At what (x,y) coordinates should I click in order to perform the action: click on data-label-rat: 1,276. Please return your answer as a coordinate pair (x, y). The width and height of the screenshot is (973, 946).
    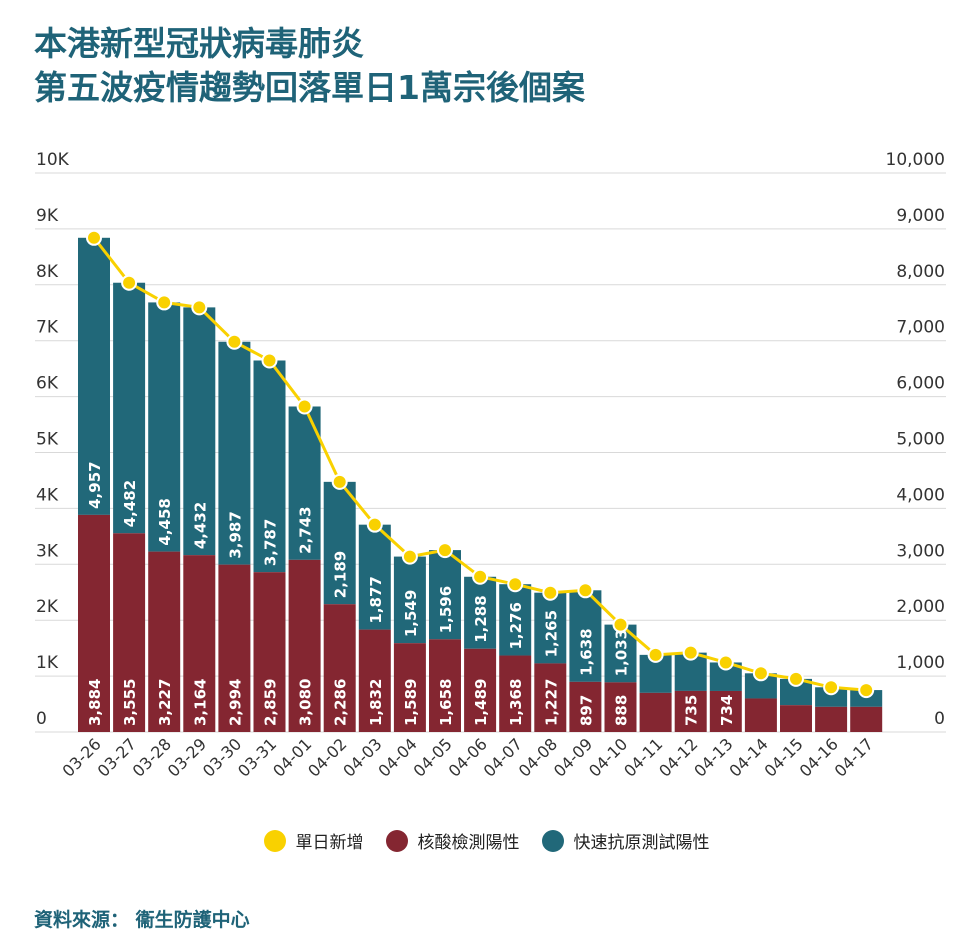
    Looking at the image, I should click on (516, 625).